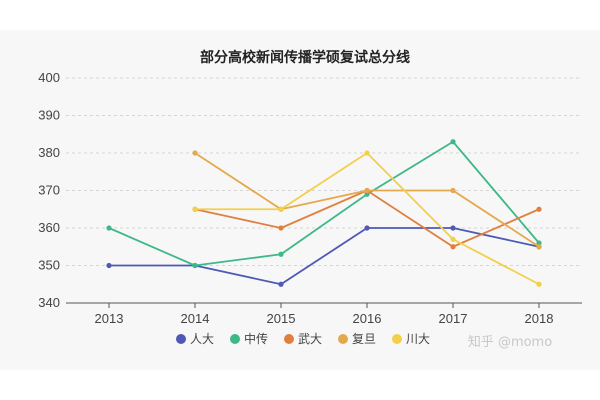  What do you see at coordinates (418, 339) in the screenshot?
I see `legend-label: 川大` at bounding box center [418, 339].